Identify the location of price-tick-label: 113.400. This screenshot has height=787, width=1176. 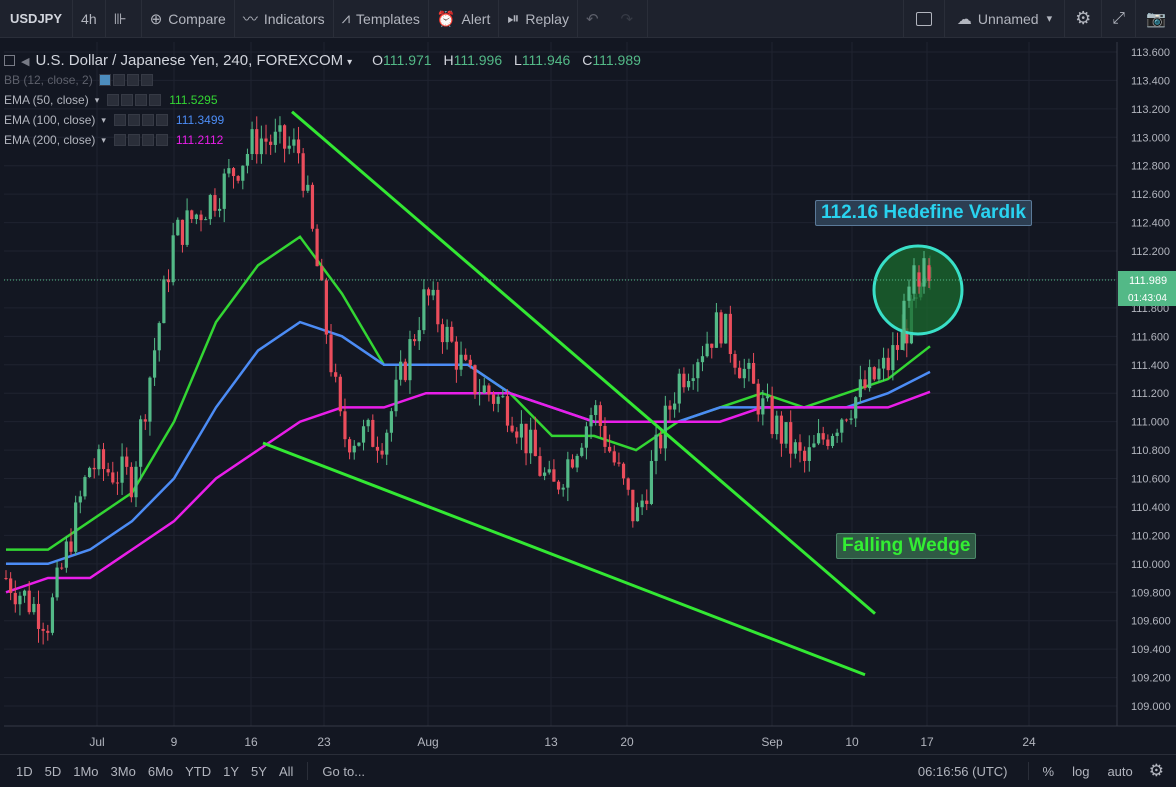
(1150, 81).